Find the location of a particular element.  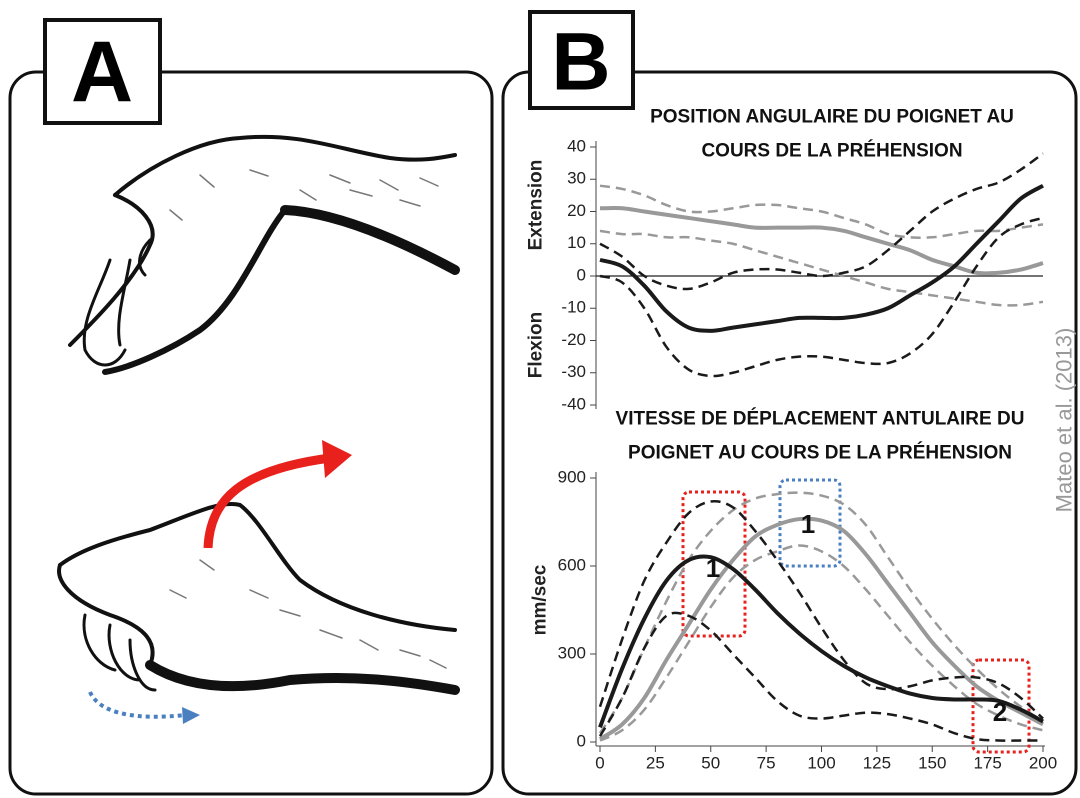

y-axis-label: mm/sec is located at coordinates (540, 599).